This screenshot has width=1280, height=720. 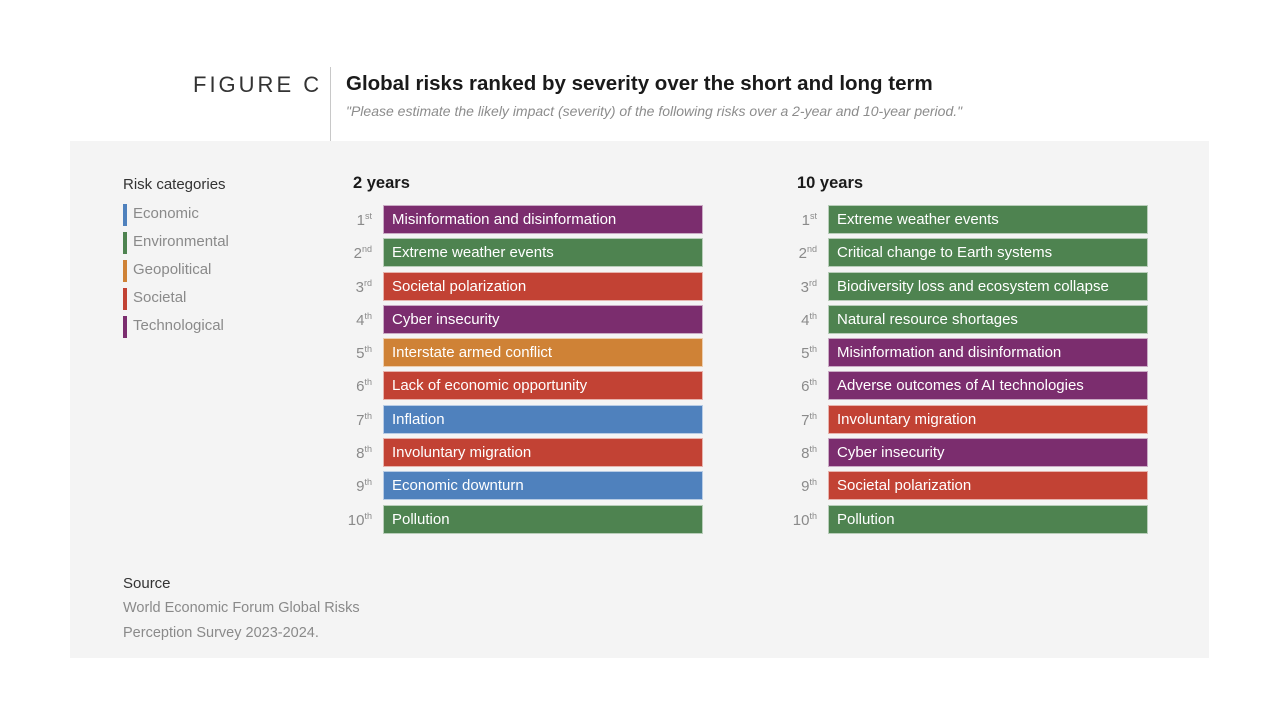 What do you see at coordinates (360, 354) in the screenshot?
I see `rank-number: 5` at bounding box center [360, 354].